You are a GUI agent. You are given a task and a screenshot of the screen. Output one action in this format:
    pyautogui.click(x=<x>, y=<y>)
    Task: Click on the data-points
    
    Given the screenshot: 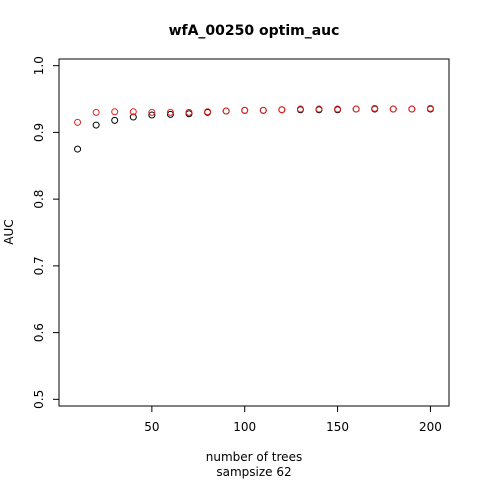 What is the action you would take?
    pyautogui.click(x=254, y=128)
    